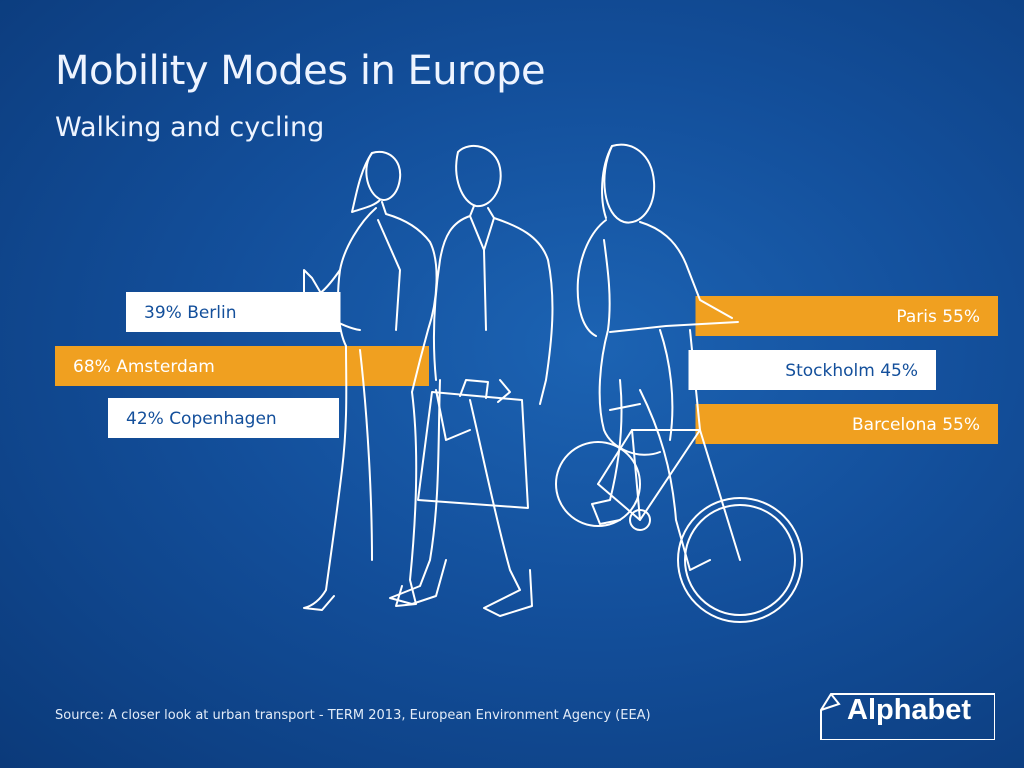  Describe the element at coordinates (471, 380) in the screenshot. I see `walking-man-figure` at that location.